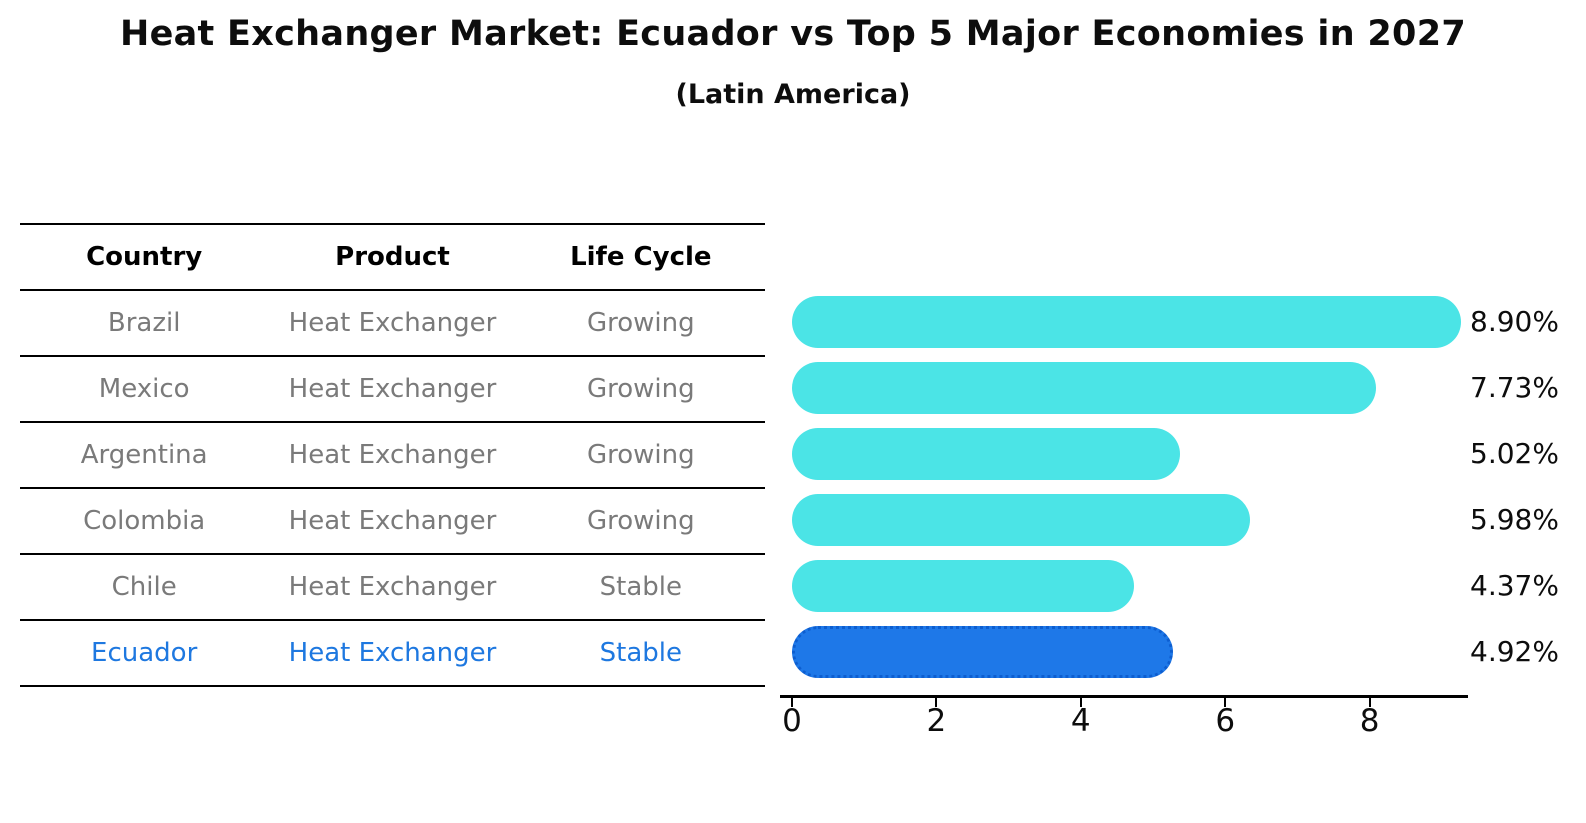  Describe the element at coordinates (986, 454) in the screenshot. I see `bar-argentina` at that location.